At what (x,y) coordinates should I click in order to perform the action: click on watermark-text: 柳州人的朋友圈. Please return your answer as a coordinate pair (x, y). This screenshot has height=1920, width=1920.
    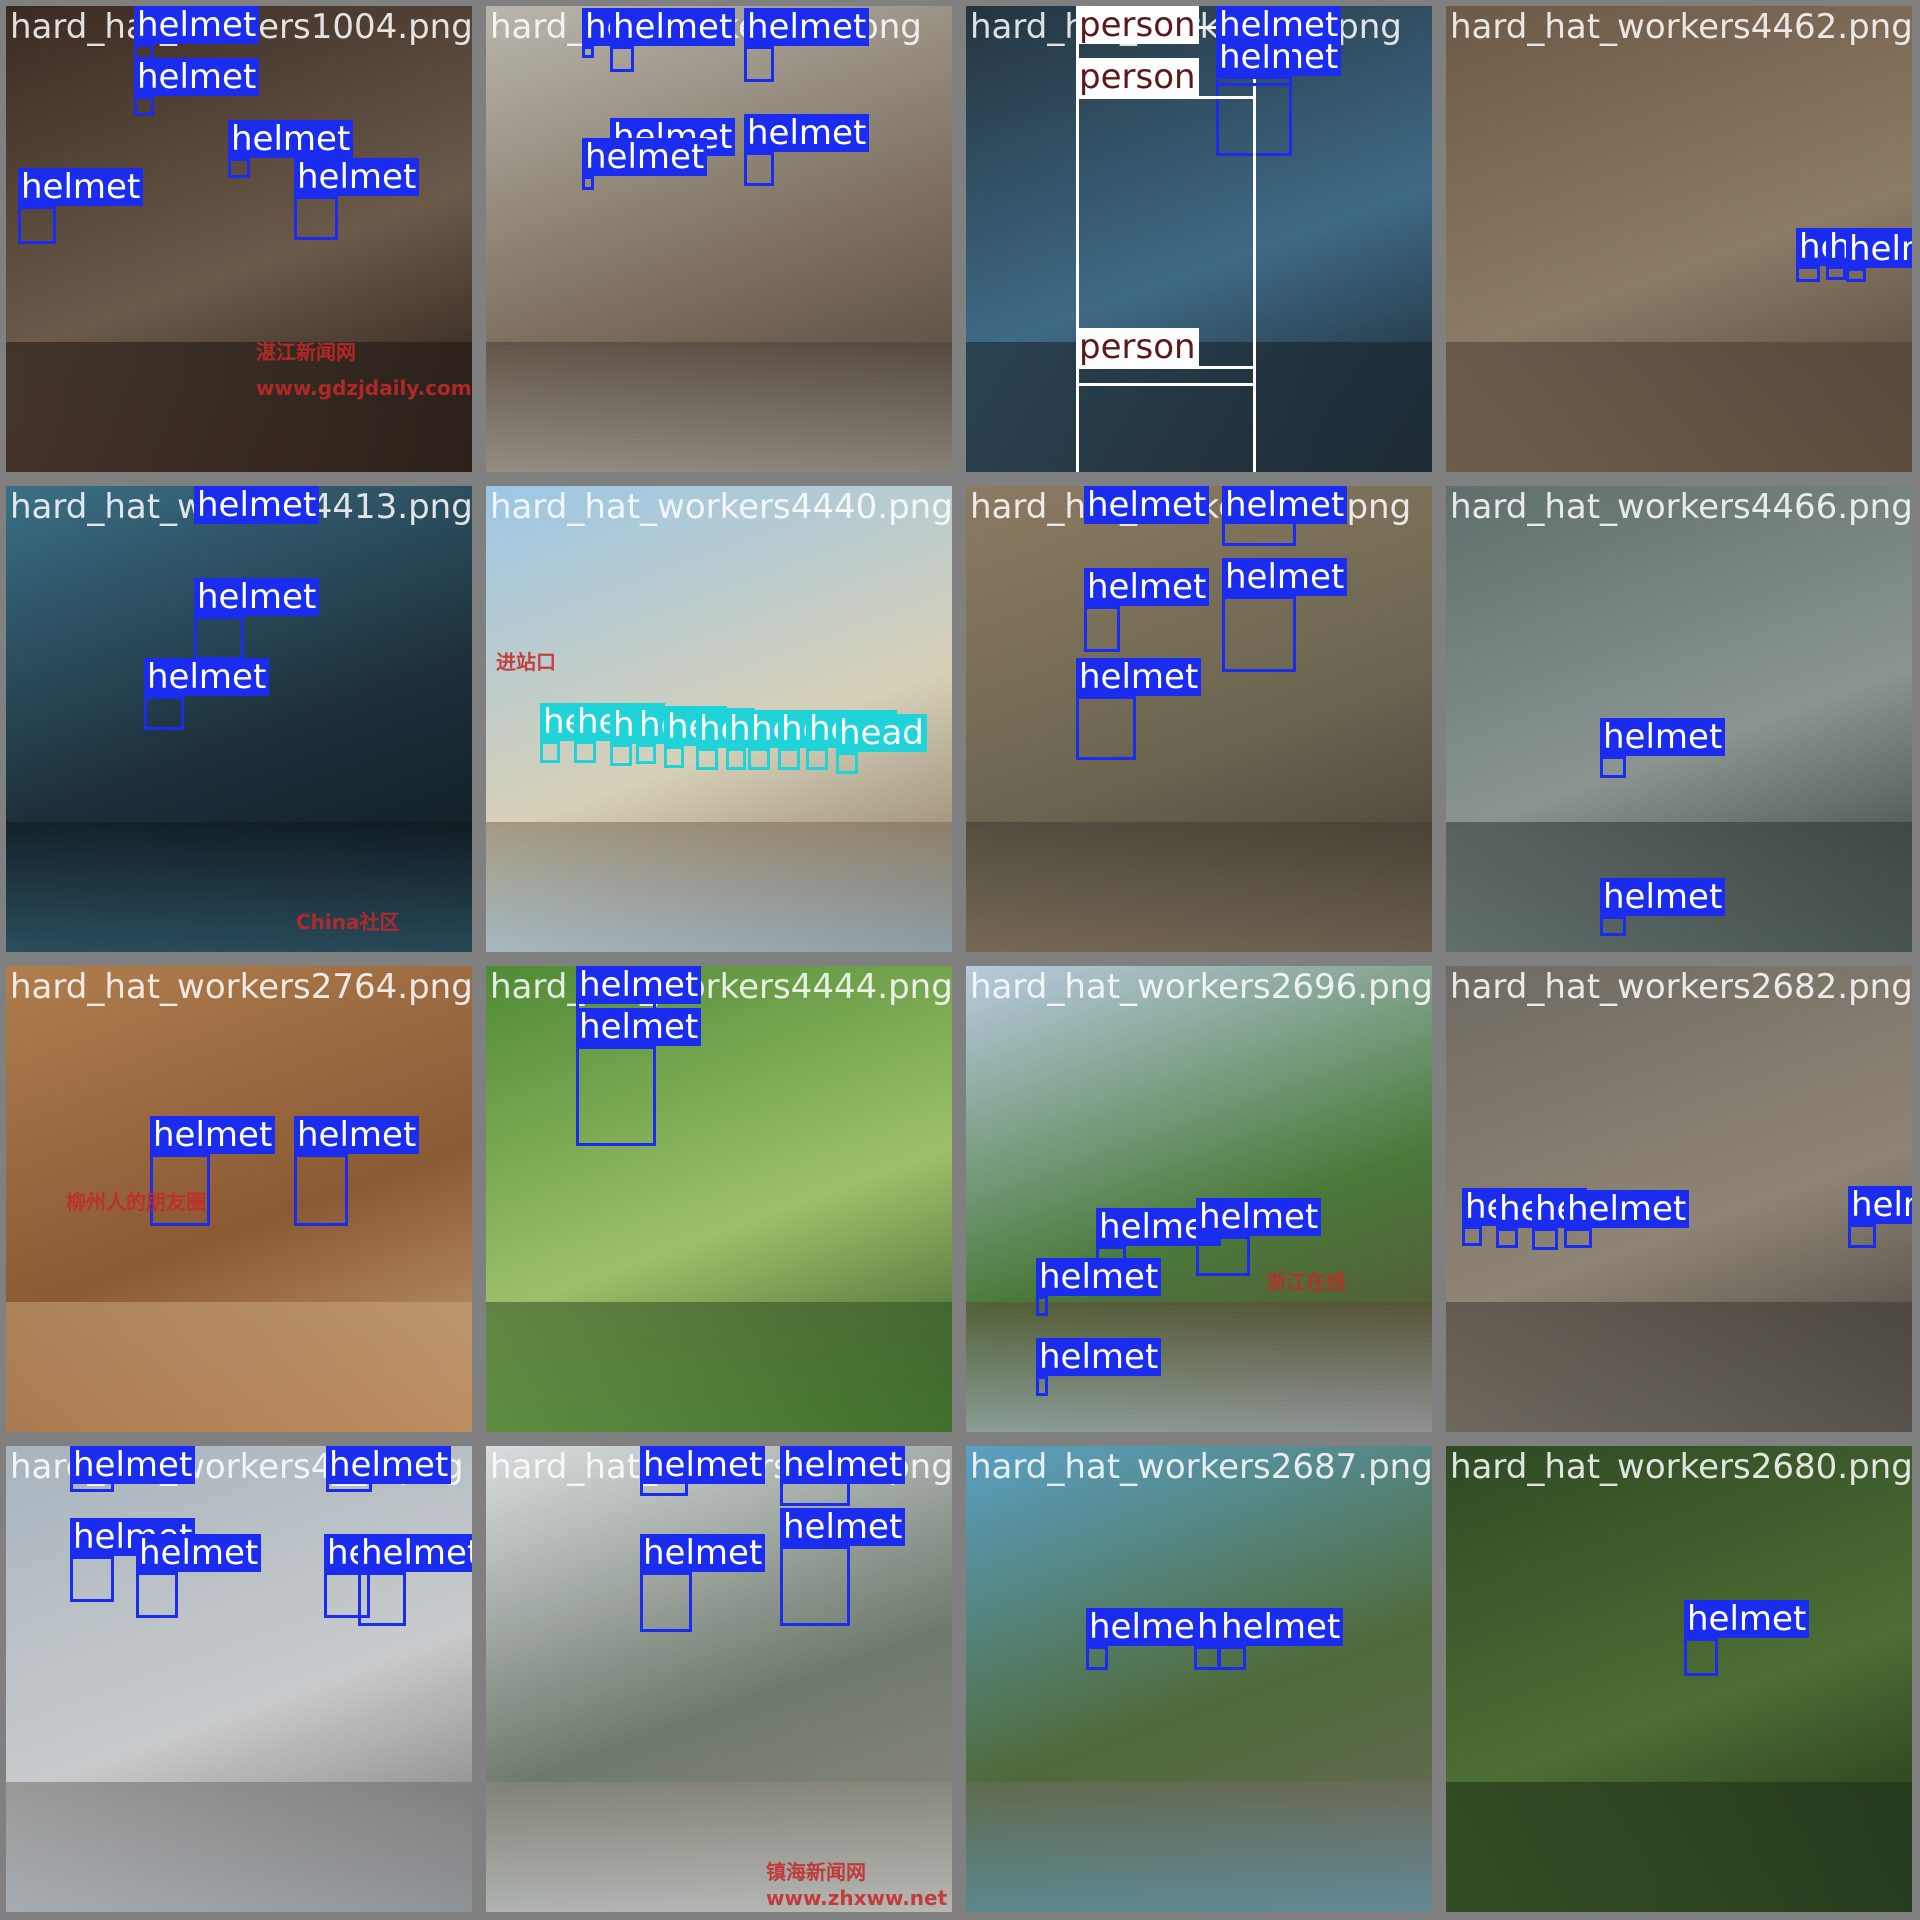
    Looking at the image, I should click on (136, 1202).